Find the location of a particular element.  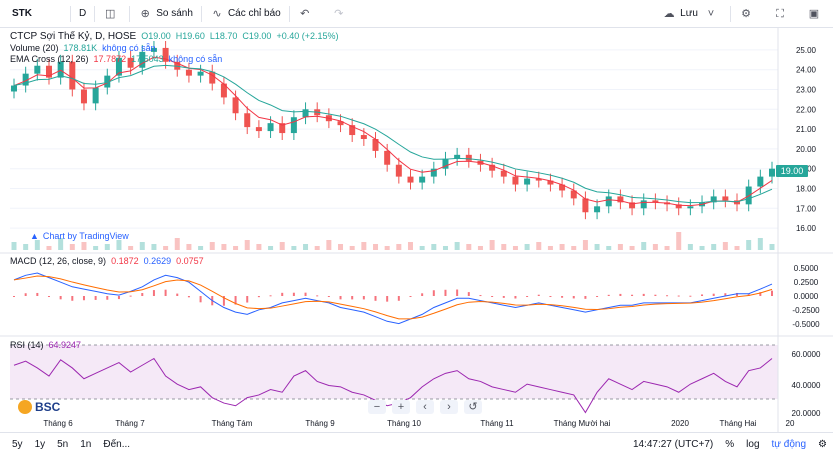

symbol-search: STK is located at coordinates (22, 13).